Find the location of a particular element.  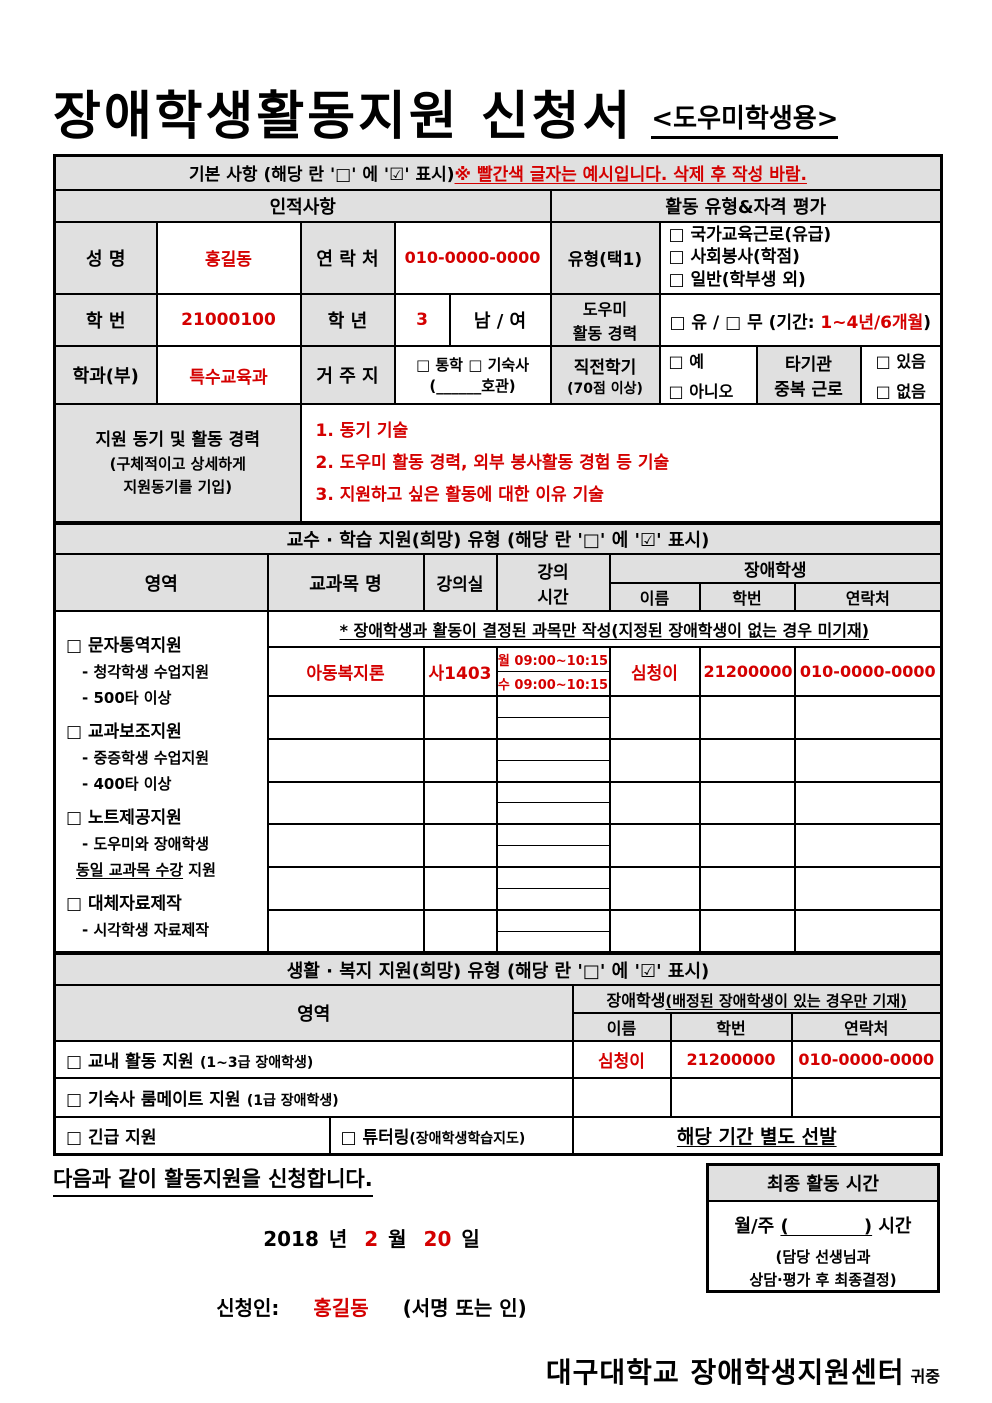

campus-activity-label: □ 교내 활동 지원 is located at coordinates (130, 1061).